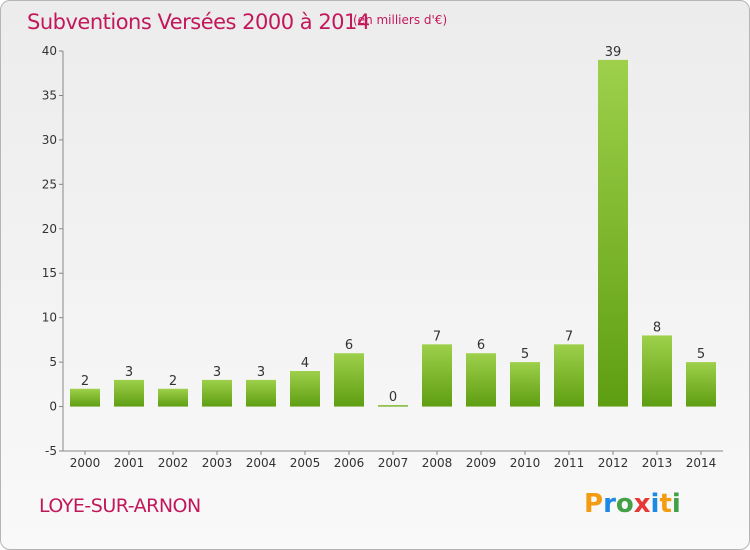  Describe the element at coordinates (665, 504) in the screenshot. I see `logo-letter: t` at that location.